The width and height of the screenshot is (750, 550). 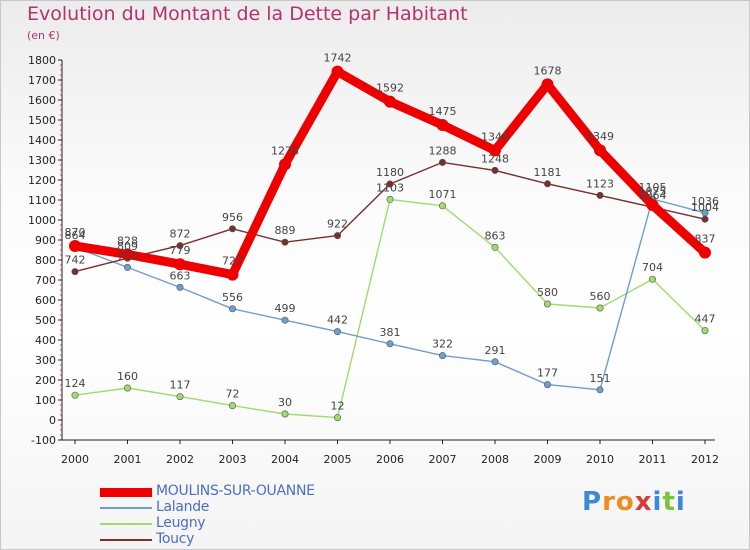 I want to click on data-label-moulins: 1742, so click(x=338, y=58).